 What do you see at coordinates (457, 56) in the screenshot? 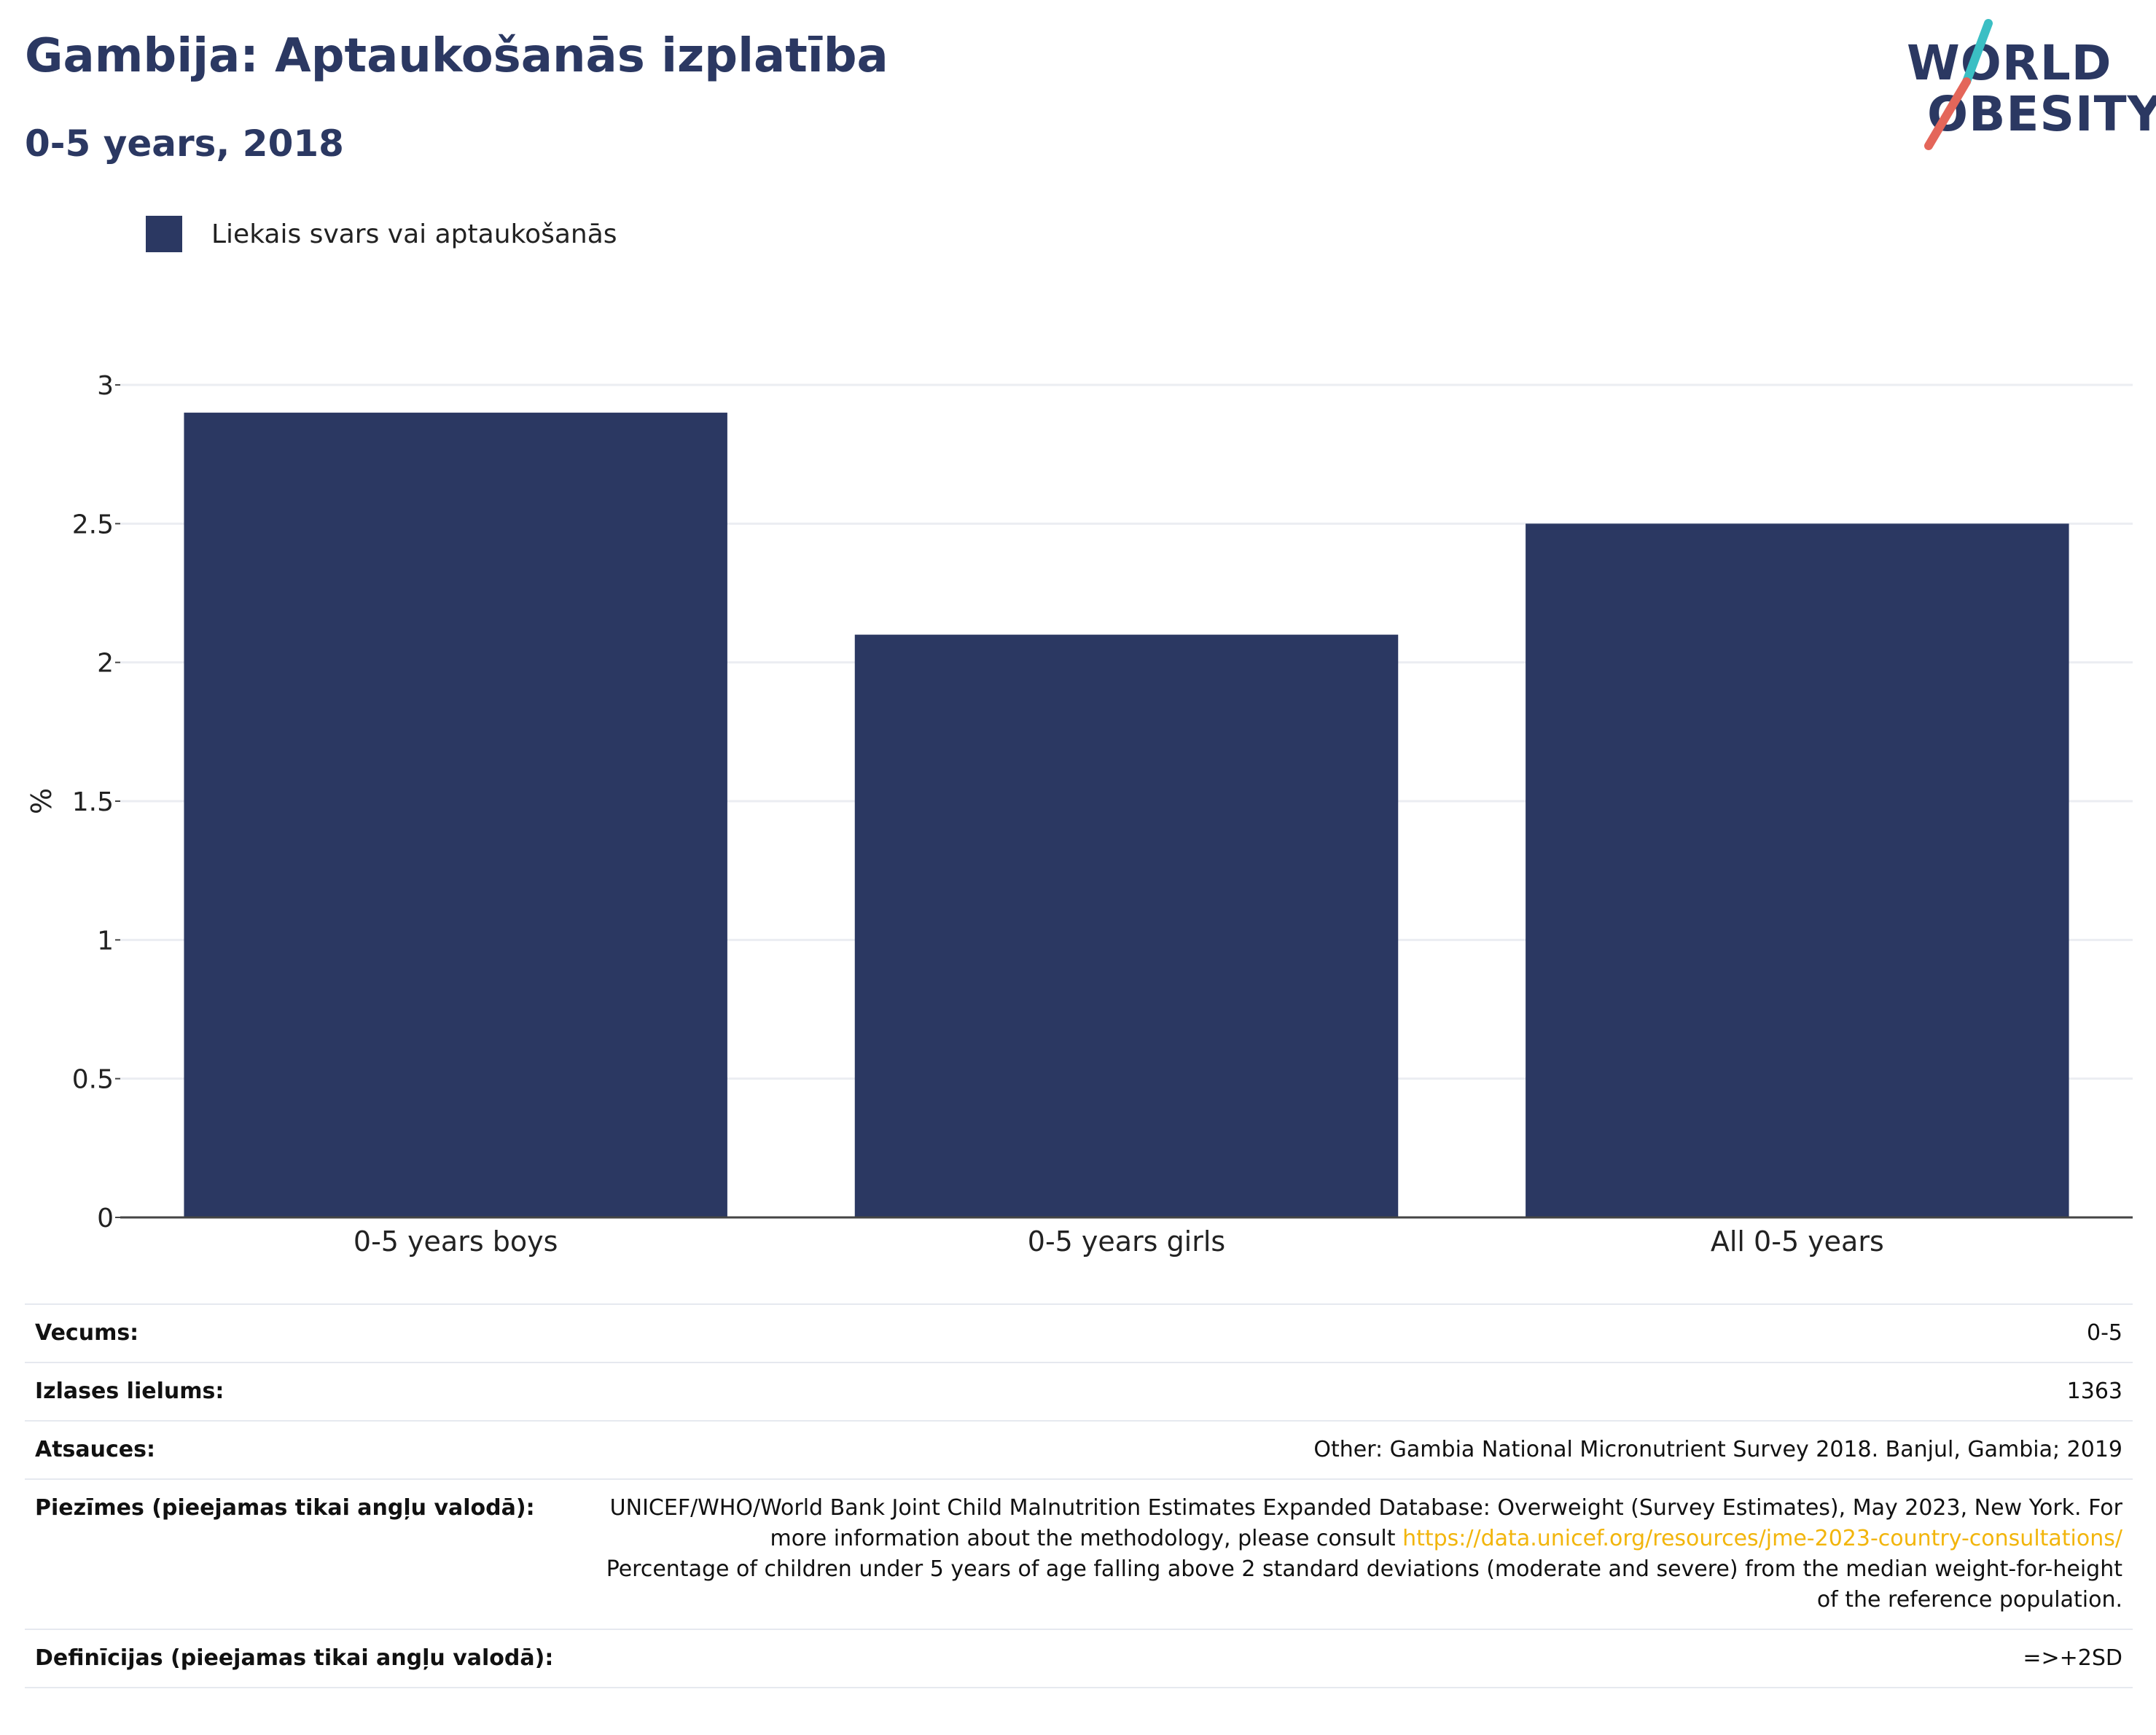
I see `page-title: Gambija: Aptaukošanās izplatība` at bounding box center [457, 56].